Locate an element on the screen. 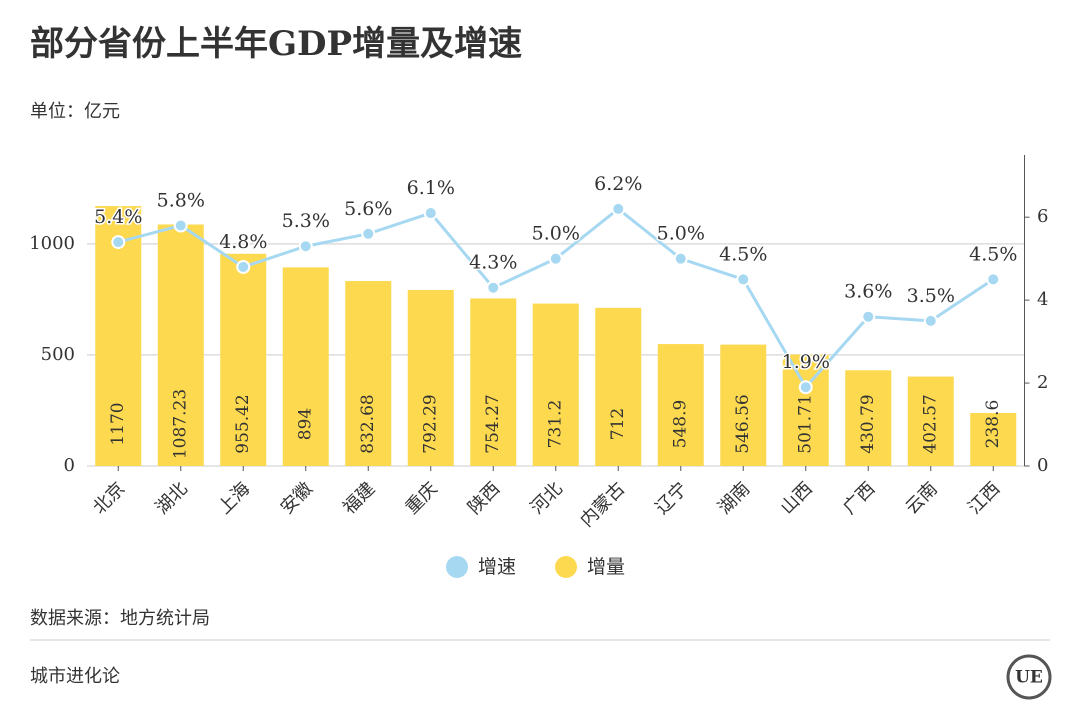  y-tick-label: 0 is located at coordinates (69, 465).